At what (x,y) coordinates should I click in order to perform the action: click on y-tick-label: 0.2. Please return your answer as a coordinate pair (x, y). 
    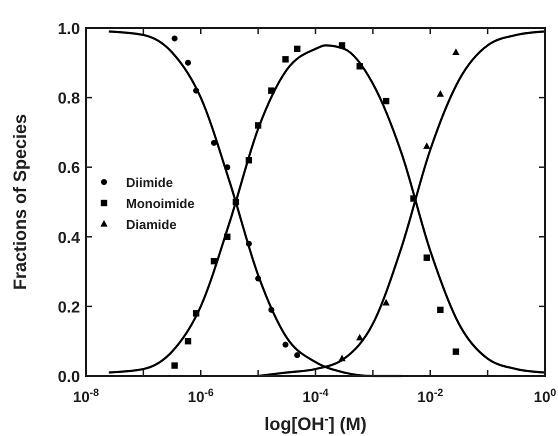
    Looking at the image, I should click on (69, 307).